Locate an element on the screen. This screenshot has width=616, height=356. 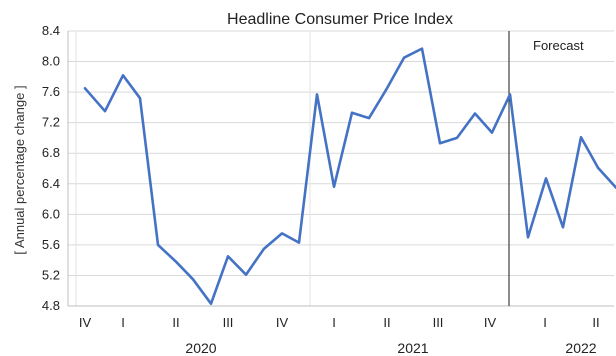
y-tick-label: 6.0 is located at coordinates (51, 213).